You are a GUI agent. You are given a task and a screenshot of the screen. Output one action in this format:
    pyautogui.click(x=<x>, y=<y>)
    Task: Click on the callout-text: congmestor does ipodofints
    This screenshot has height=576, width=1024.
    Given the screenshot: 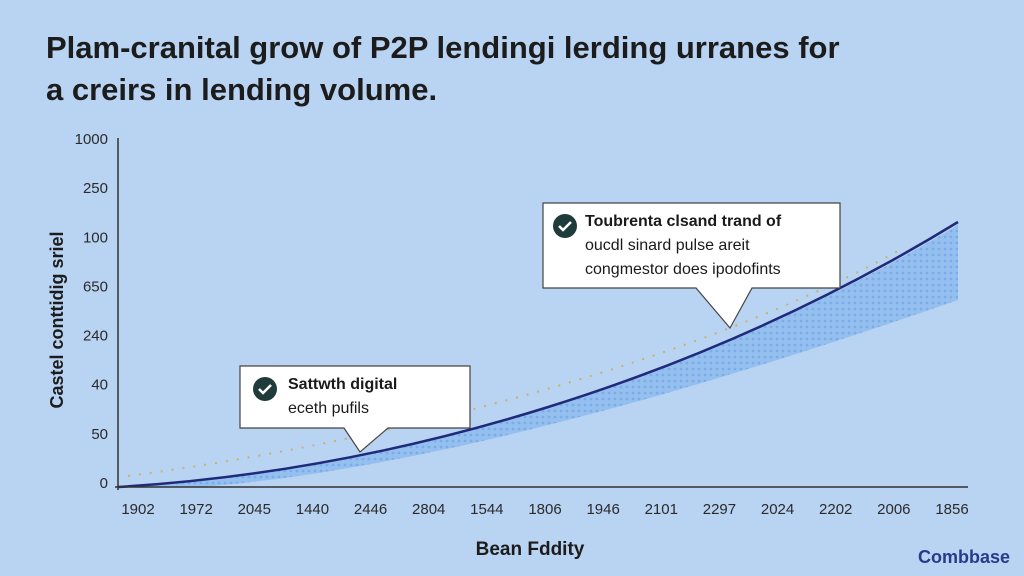 What is the action you would take?
    pyautogui.click(x=683, y=269)
    